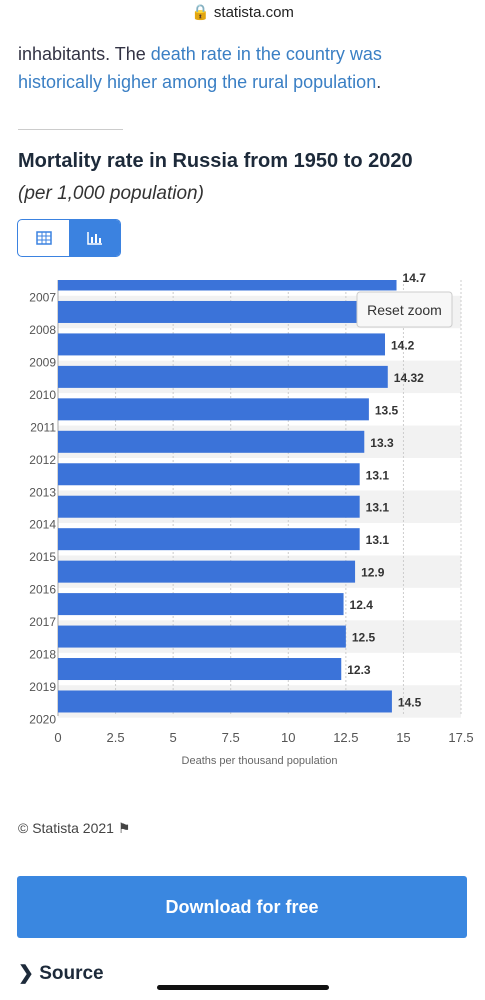  I want to click on y-tick-label: 2013, so click(42, 492).